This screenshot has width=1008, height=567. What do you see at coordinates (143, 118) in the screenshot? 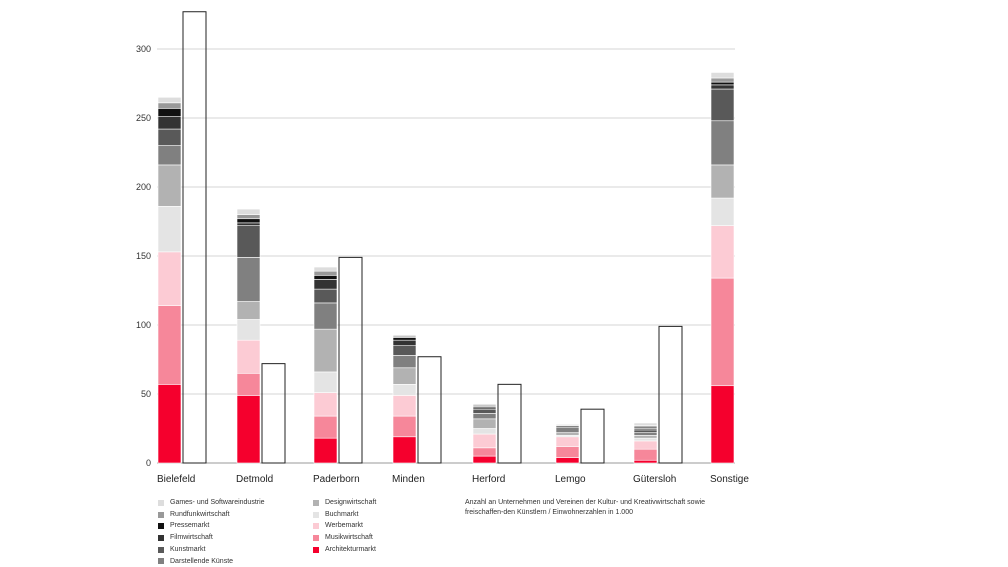
I see `y-tick-label: 250` at bounding box center [143, 118].